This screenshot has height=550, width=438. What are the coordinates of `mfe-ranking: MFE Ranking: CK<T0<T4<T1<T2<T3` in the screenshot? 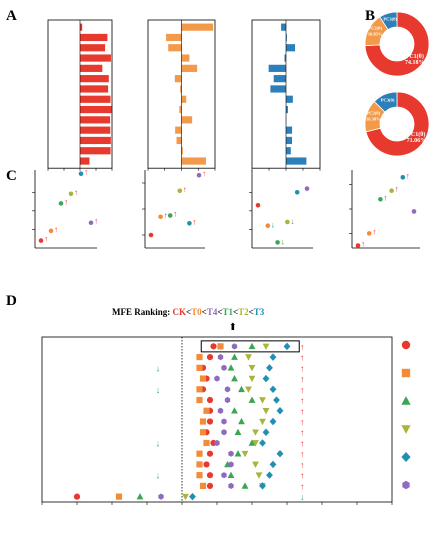 It's located at (188, 312).